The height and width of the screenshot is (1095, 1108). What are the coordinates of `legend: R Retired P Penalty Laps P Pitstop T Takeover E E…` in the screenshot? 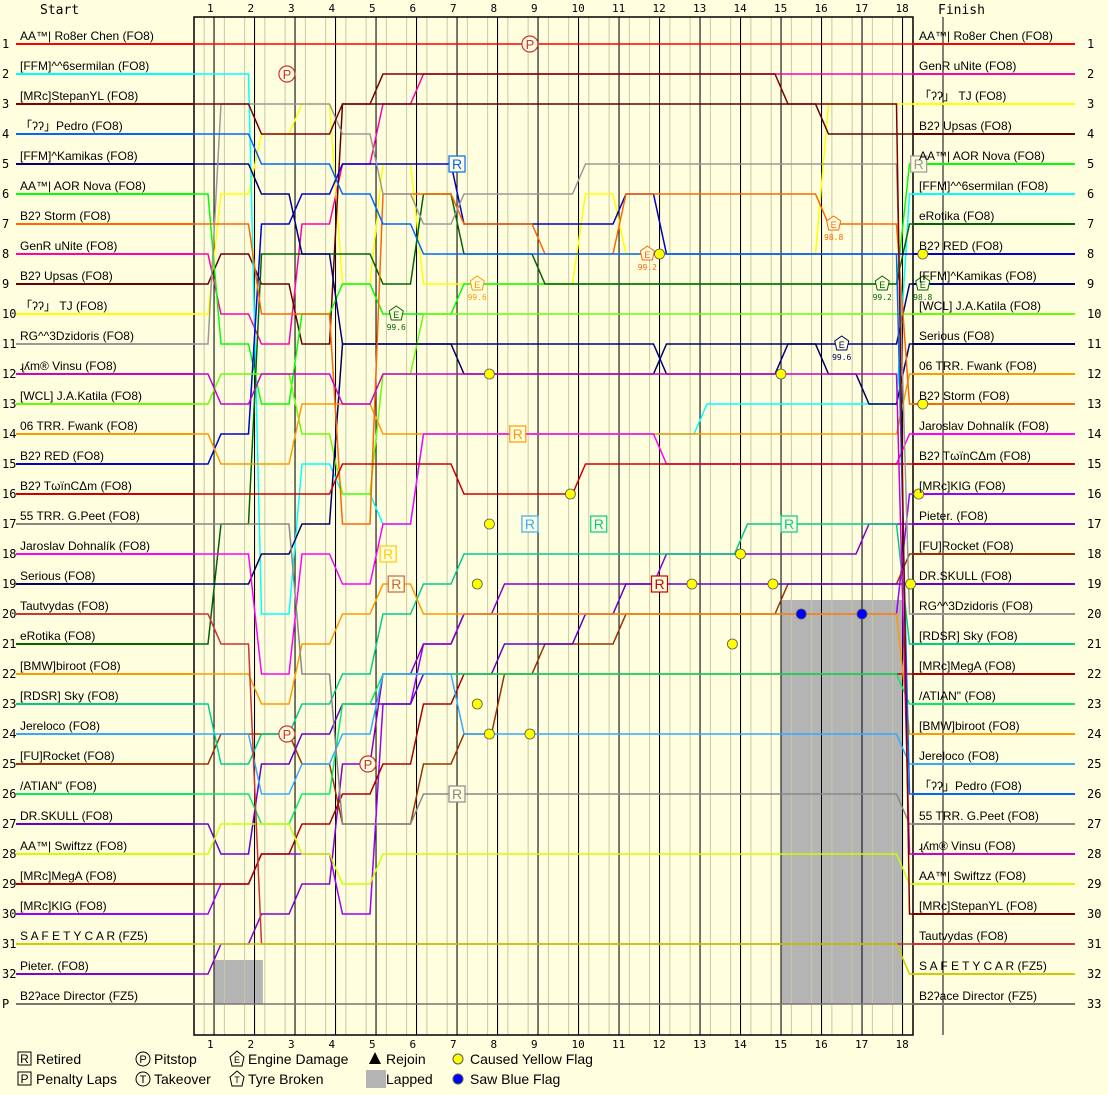 It's located at (305, 1069).